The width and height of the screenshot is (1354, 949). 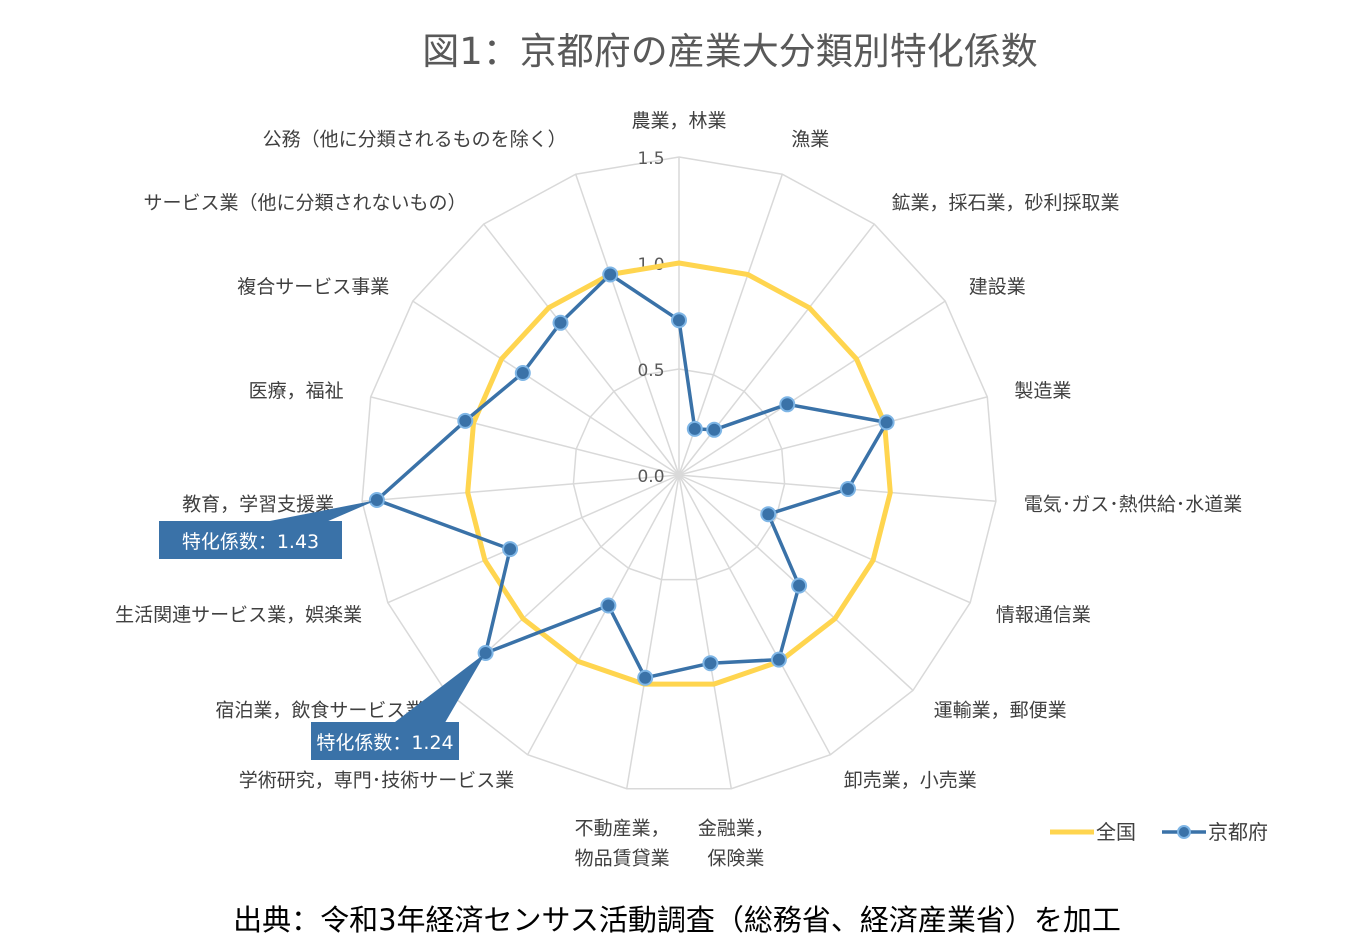 I want to click on series-line, so click(x=679, y=473).